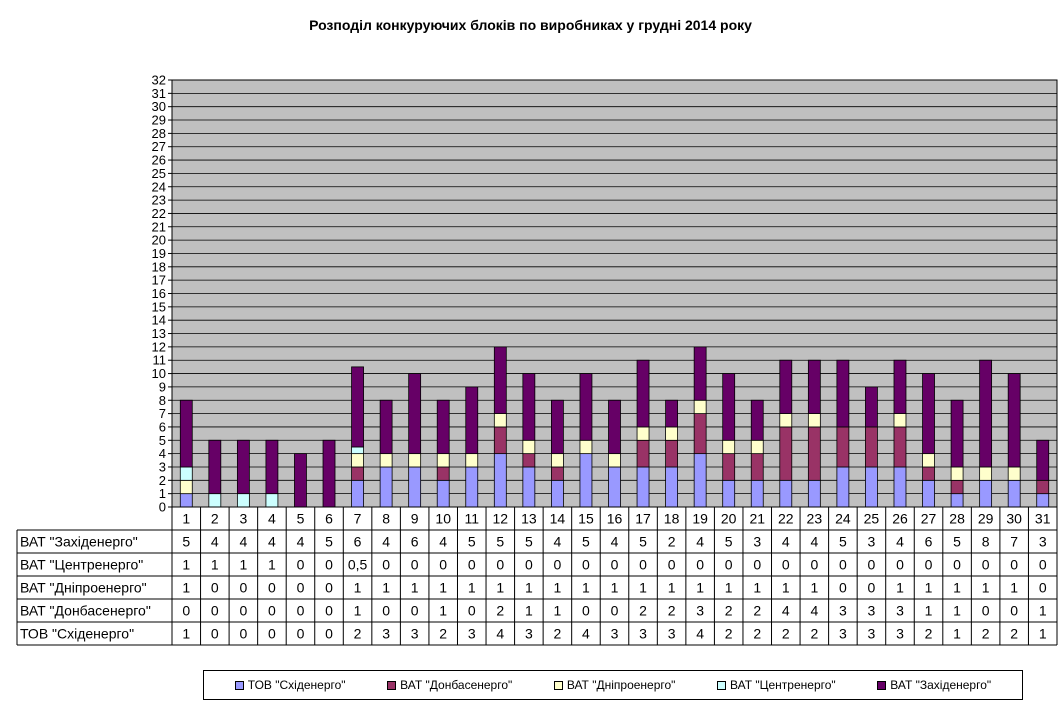 The height and width of the screenshot is (706, 1061). Describe the element at coordinates (296, 685) in the screenshot. I see `legend-label: ТОВ "Східенерго"` at that location.